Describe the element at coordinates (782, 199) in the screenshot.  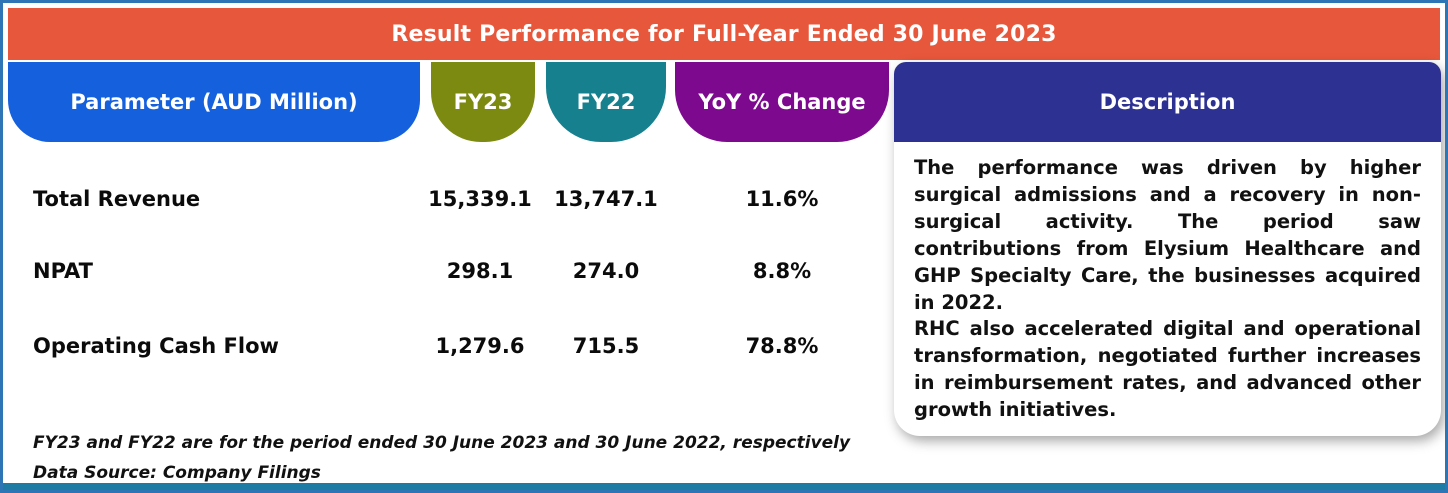
I see `row-yoy-value: 11.6%` at that location.